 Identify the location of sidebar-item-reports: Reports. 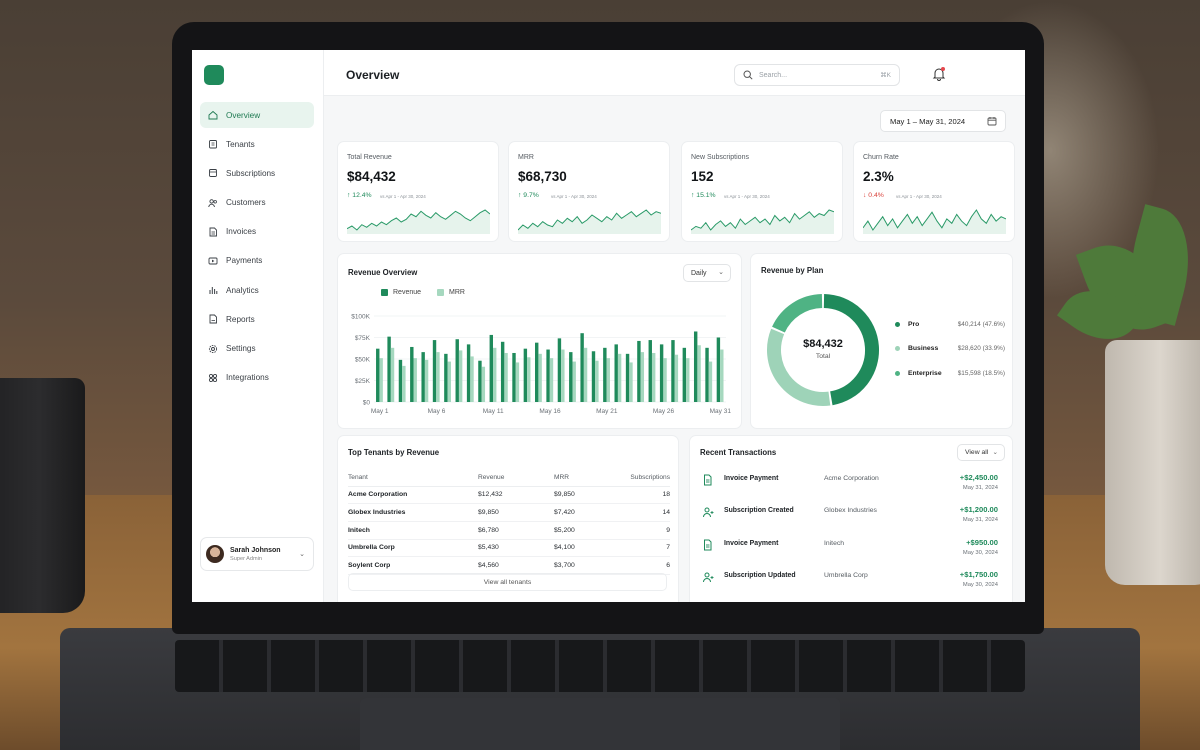
(257, 319).